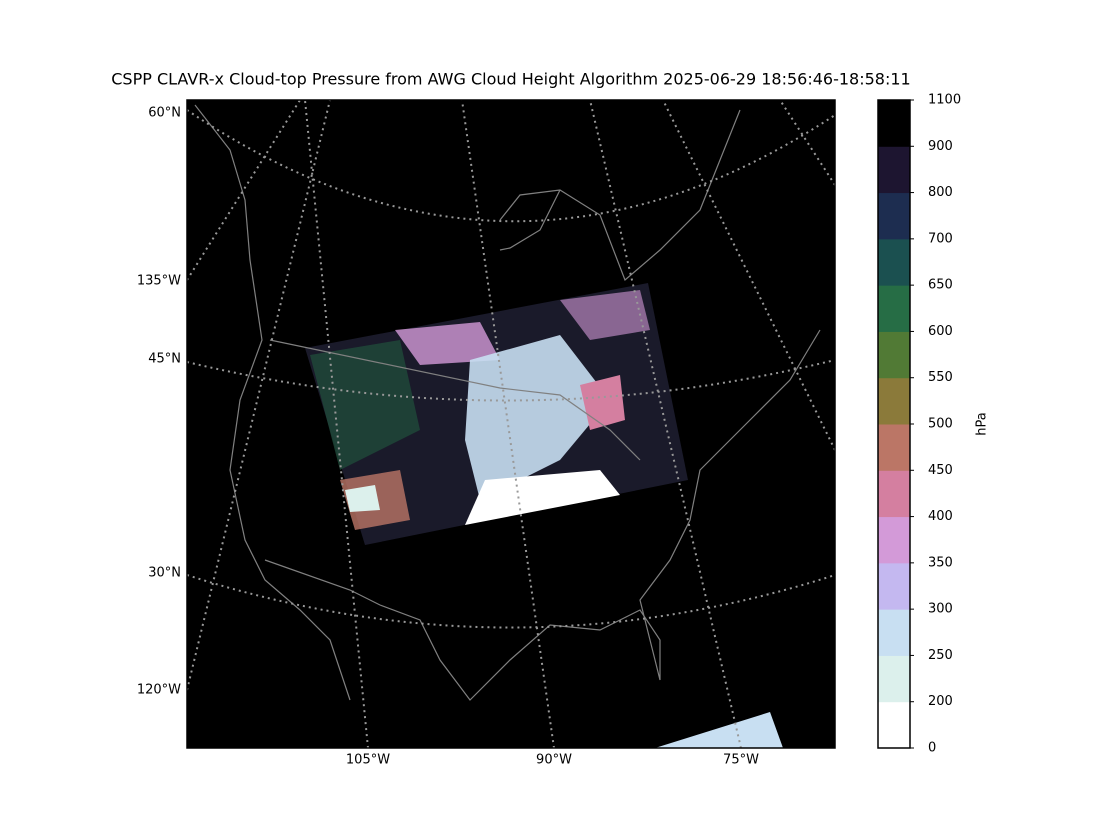 The width and height of the screenshot is (1120, 840). I want to click on colorbar-tick-label: 350, so click(940, 562).